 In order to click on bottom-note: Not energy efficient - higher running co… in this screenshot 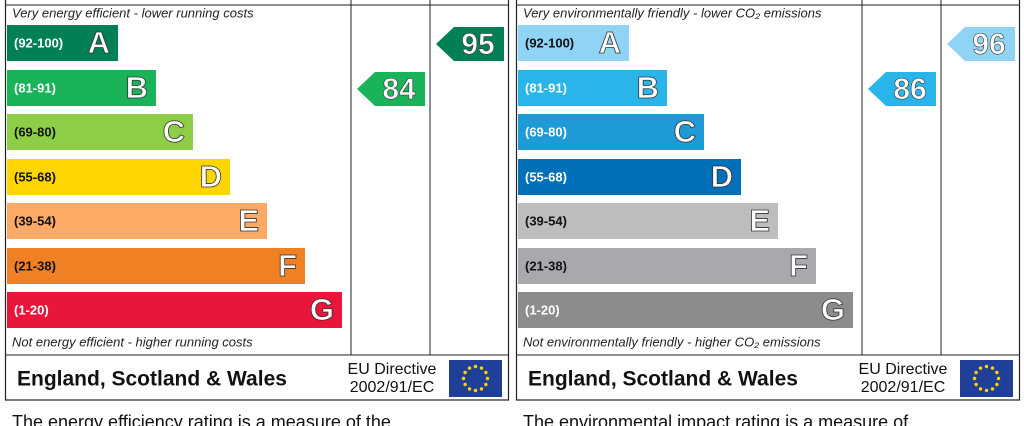, I will do `click(132, 341)`.